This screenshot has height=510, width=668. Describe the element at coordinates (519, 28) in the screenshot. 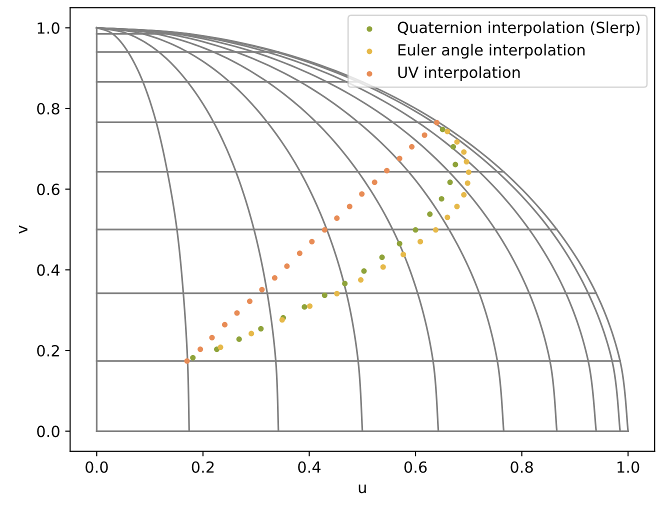

I see `legend-label: Quaternion interpolation (Slerp)` at that location.